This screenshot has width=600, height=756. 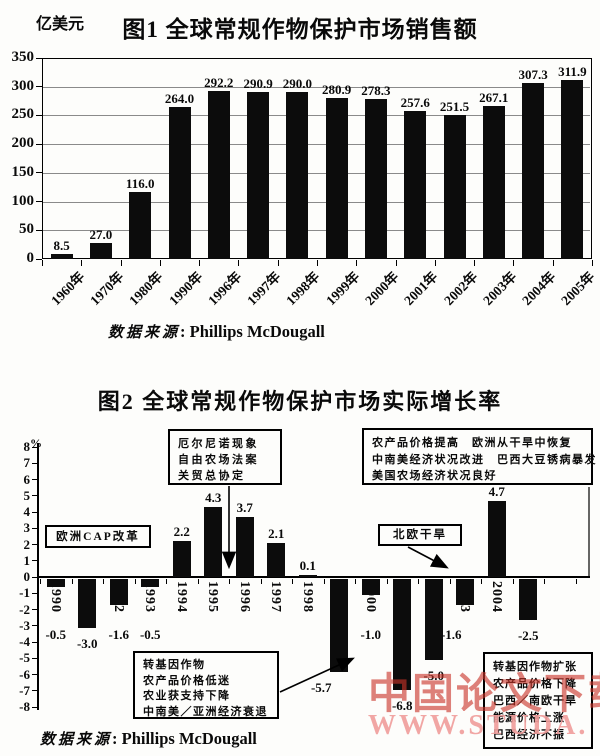 What do you see at coordinates (321, 687) in the screenshot?
I see `value-label: -5.7` at bounding box center [321, 687].